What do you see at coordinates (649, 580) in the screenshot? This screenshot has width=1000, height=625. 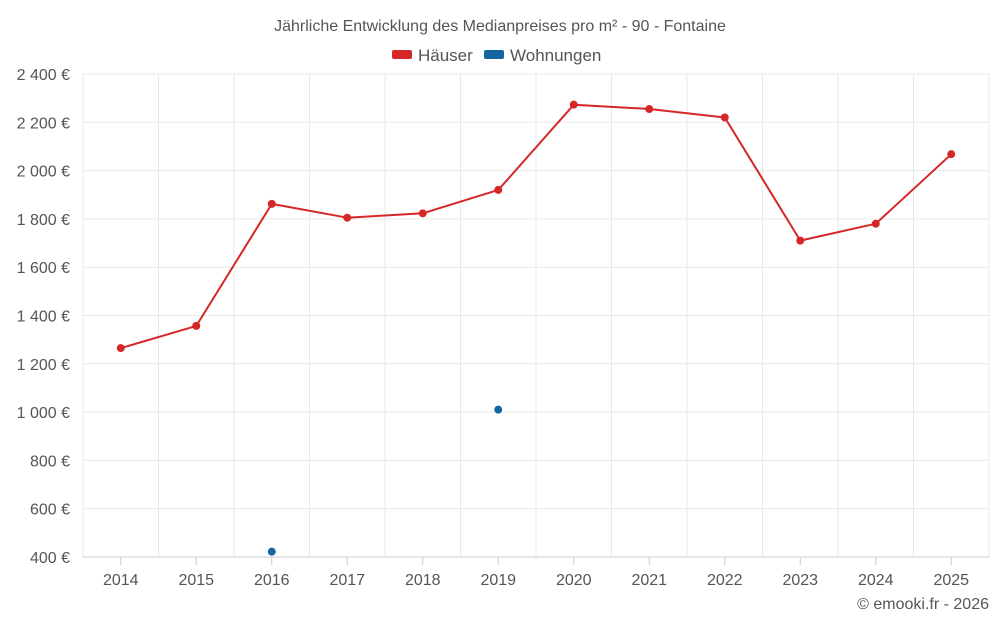 I see `x-tick-label: 2021` at bounding box center [649, 580].